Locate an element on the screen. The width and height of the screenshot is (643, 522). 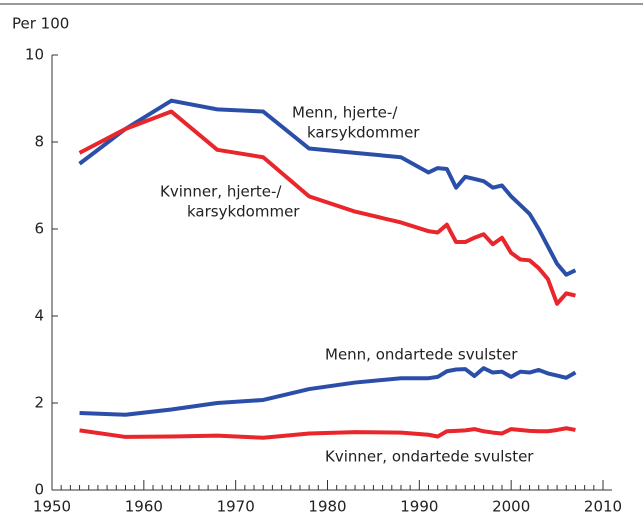
x-tick-label: 1950 is located at coordinates (52, 507).